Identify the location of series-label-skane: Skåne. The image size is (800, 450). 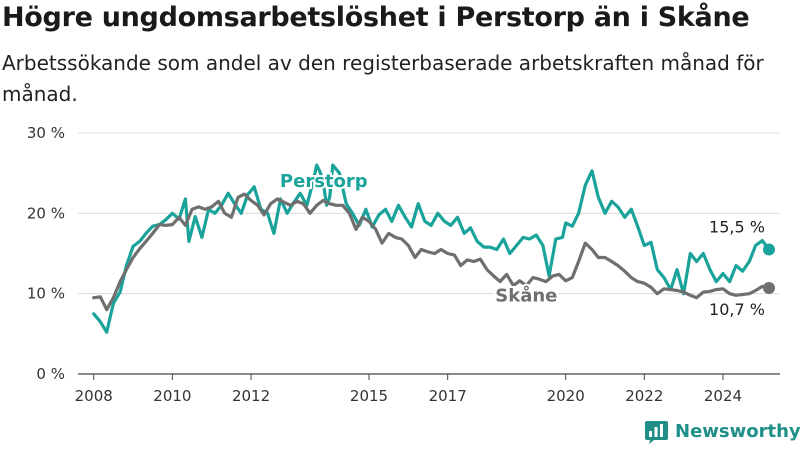
(526, 296).